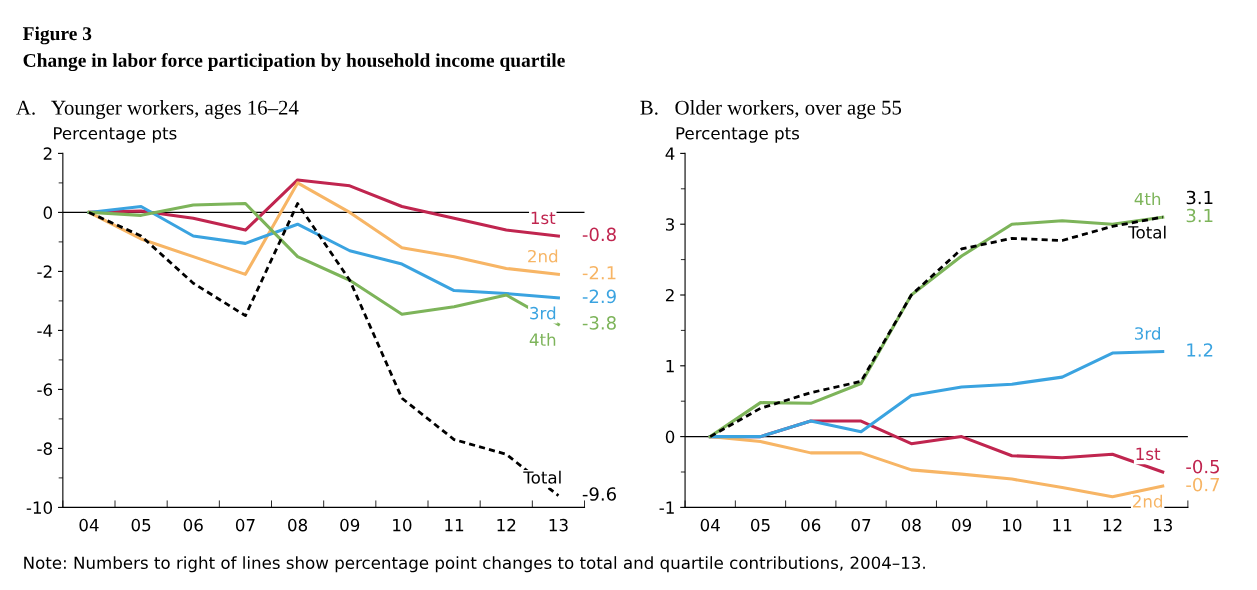 This screenshot has height=590, width=1257. Describe the element at coordinates (45, 389) in the screenshot. I see `y-tick-label: -6` at that location.